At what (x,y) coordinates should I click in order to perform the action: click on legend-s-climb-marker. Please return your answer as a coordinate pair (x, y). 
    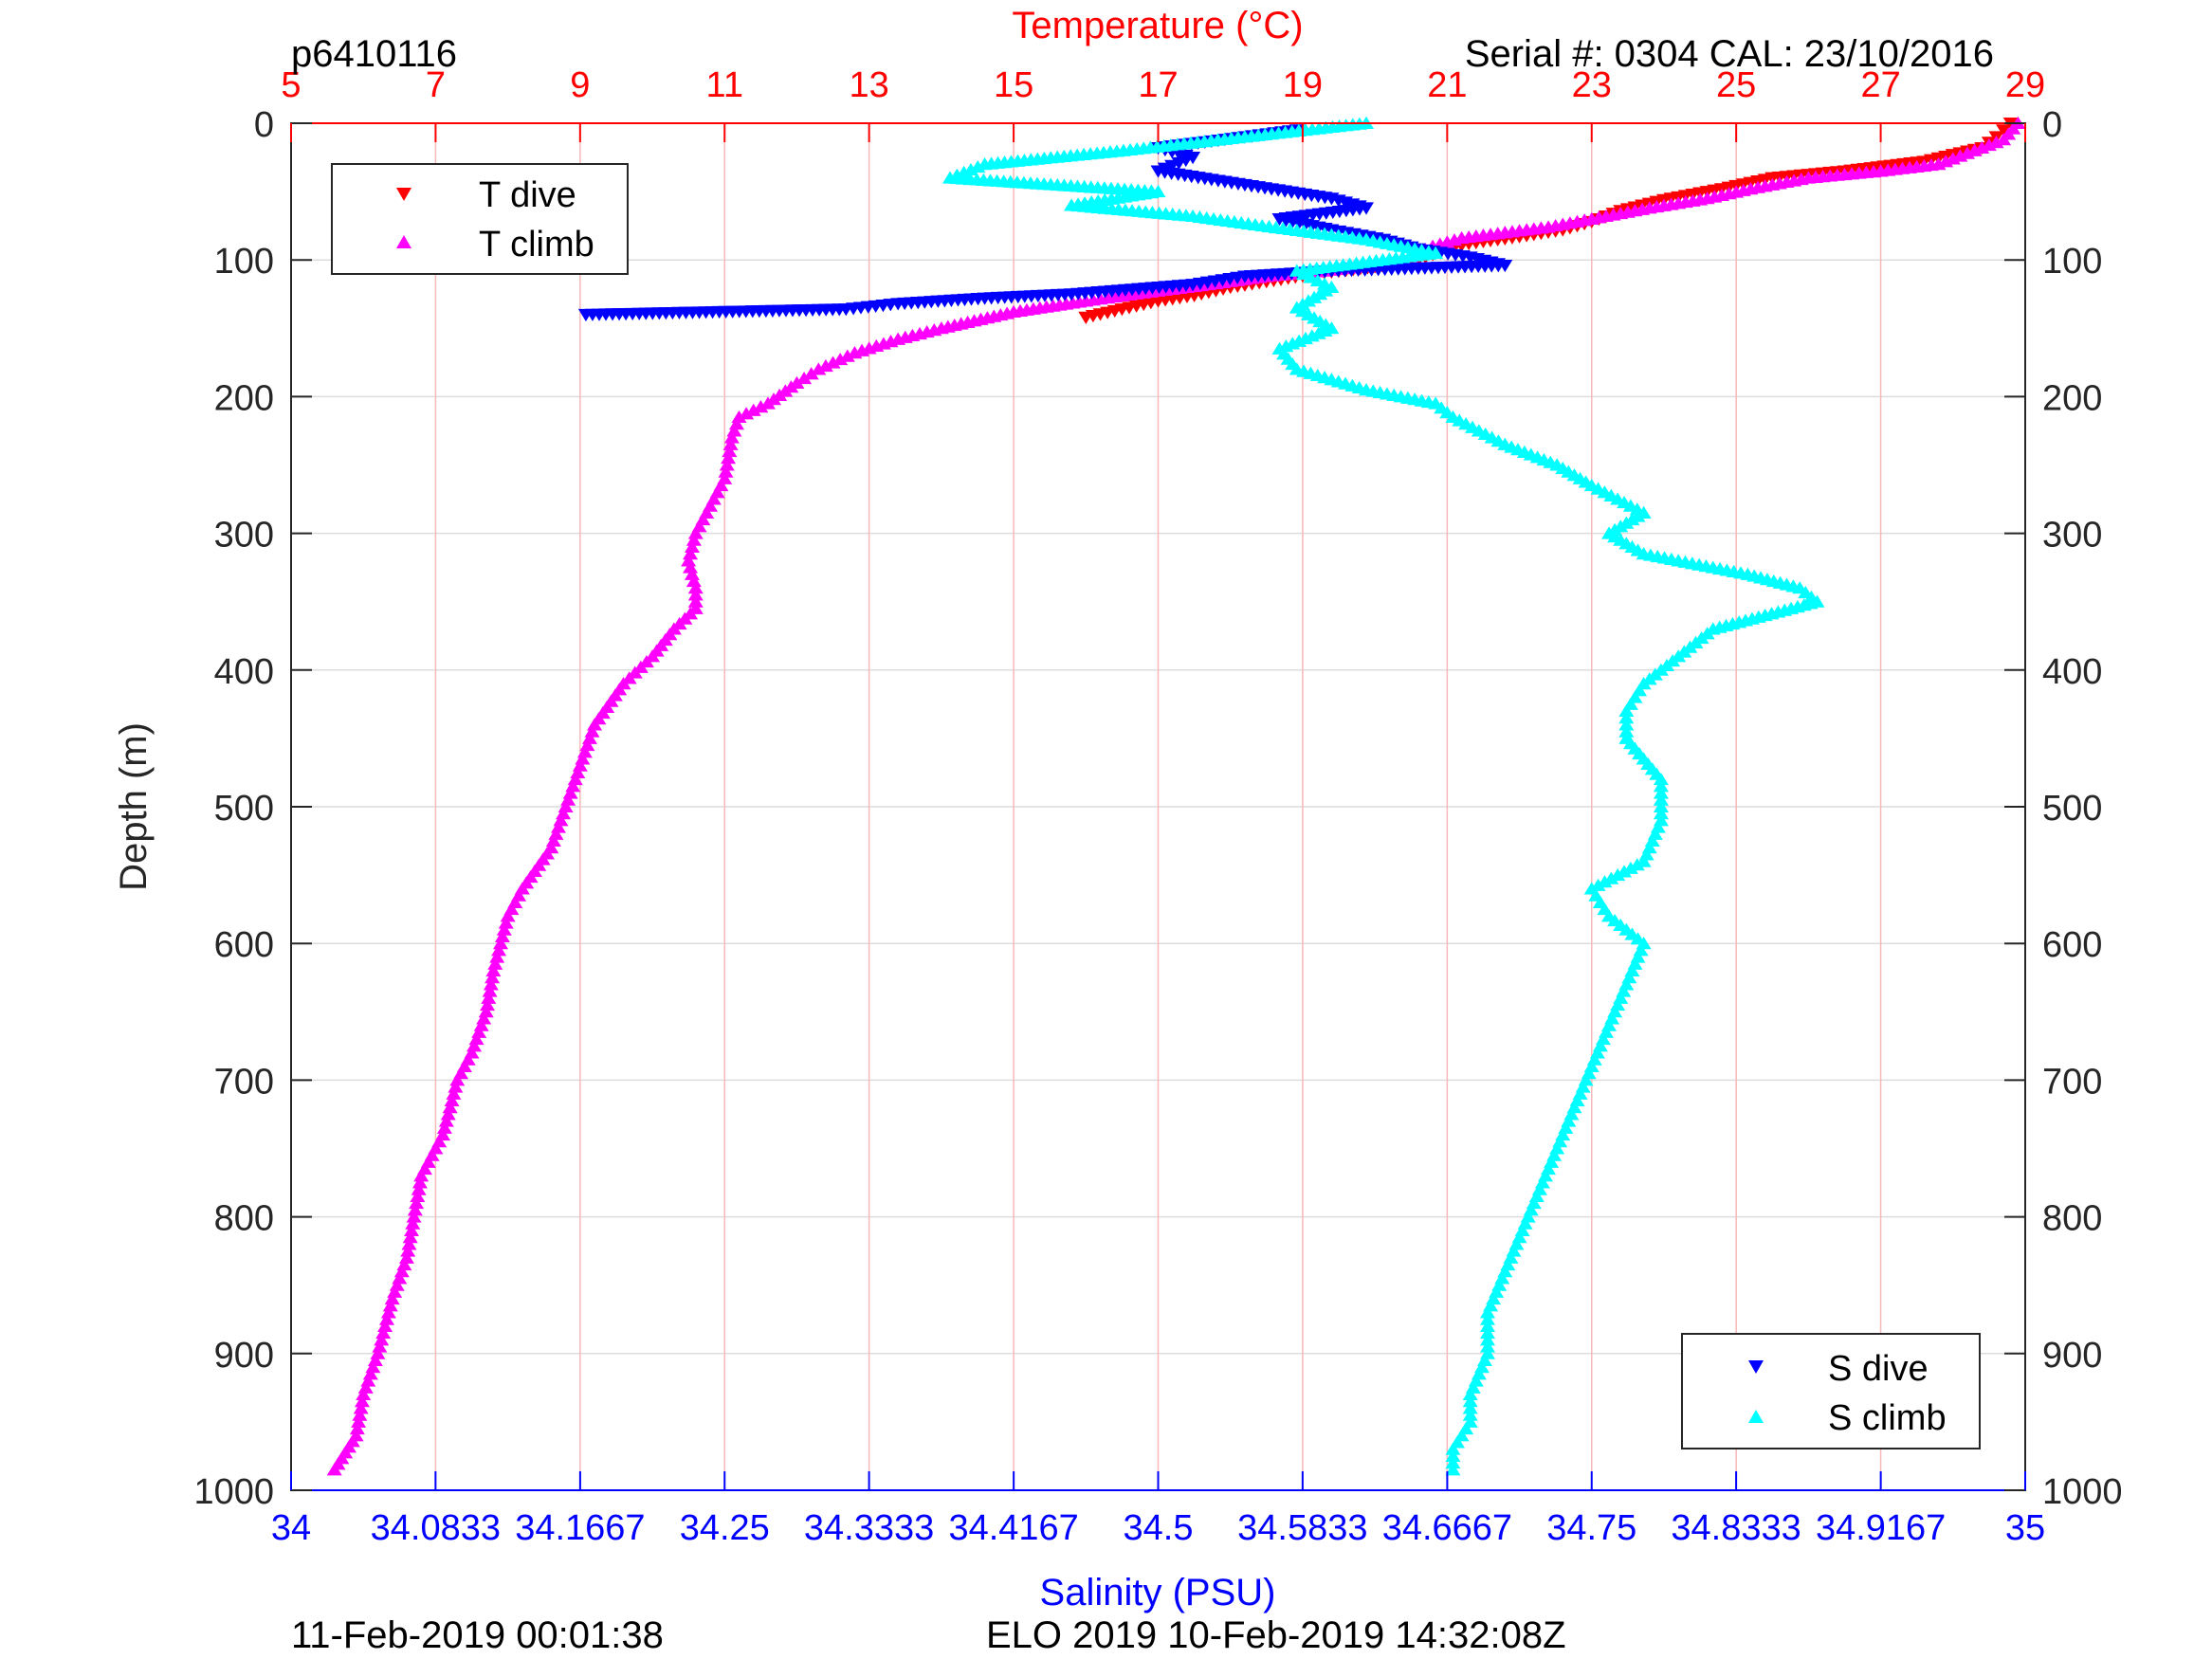
    Looking at the image, I should click on (1756, 1416).